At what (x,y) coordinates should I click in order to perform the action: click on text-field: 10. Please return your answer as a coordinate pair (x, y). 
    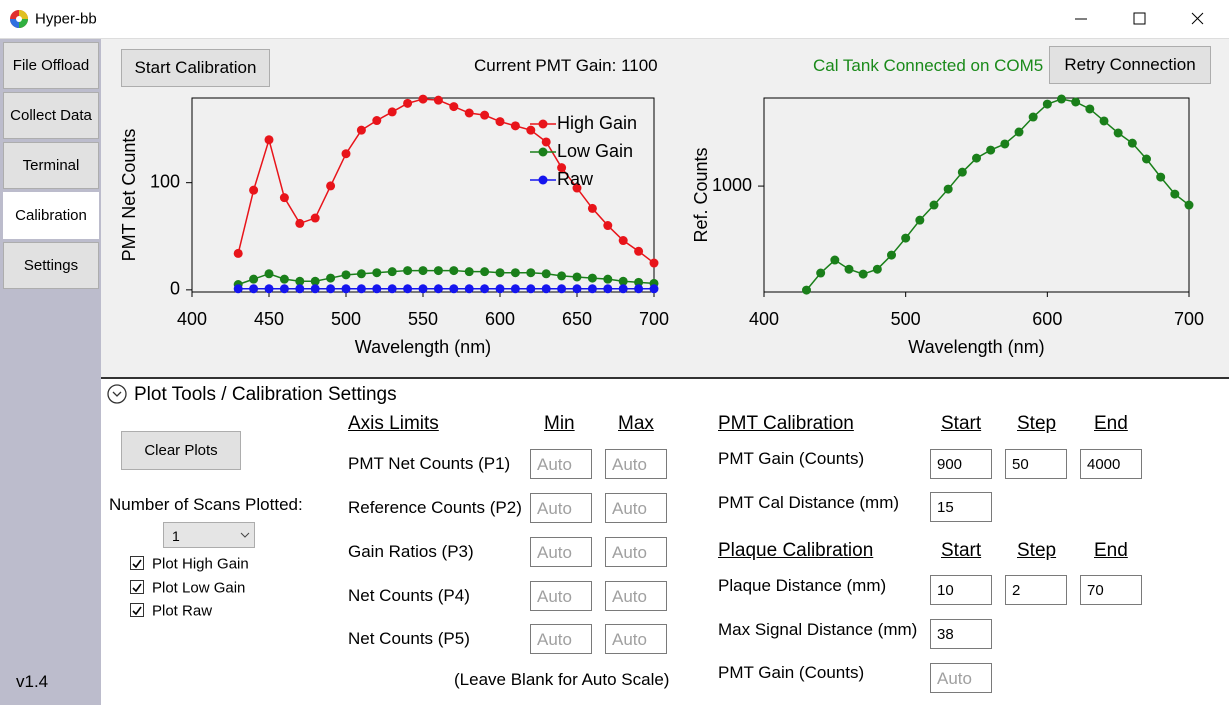
    Looking at the image, I should click on (961, 590).